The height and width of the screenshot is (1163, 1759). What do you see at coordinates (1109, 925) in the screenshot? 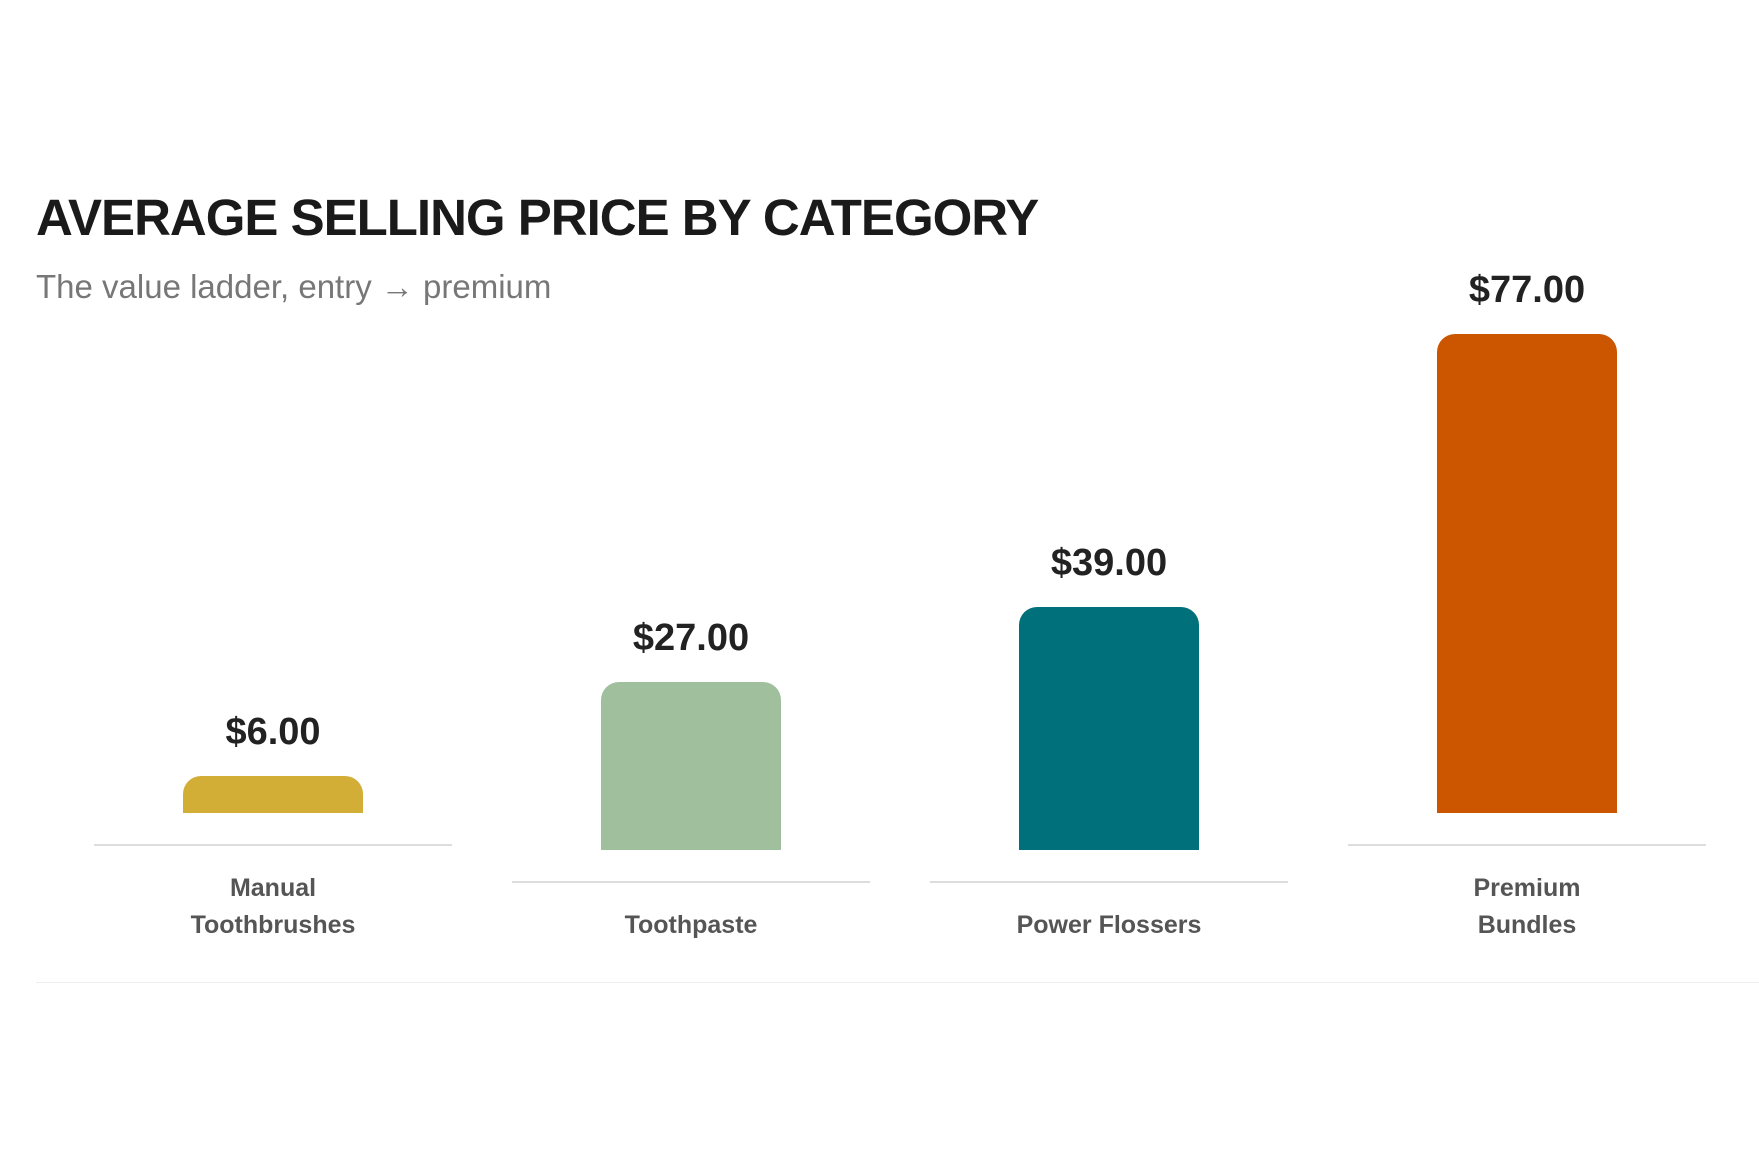
I see `category-label: Power Flossers` at bounding box center [1109, 925].